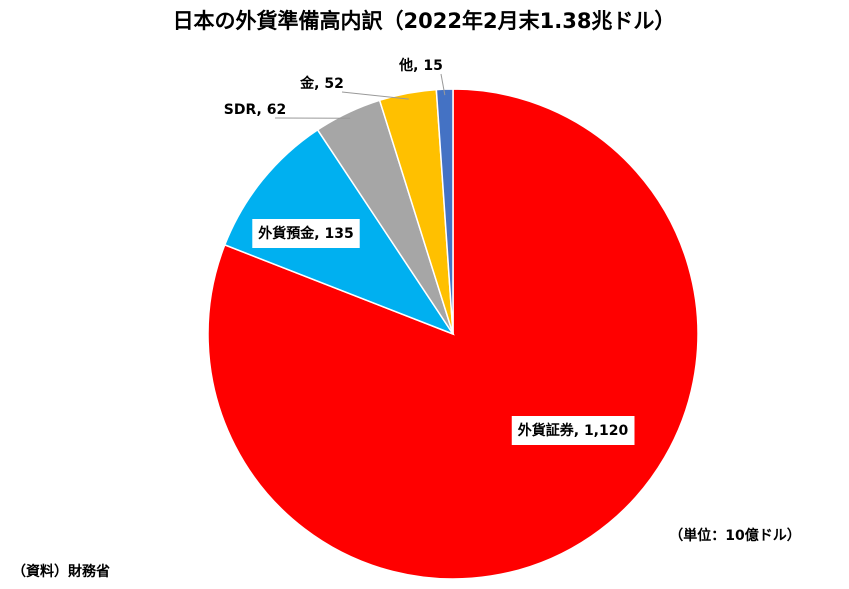 The width and height of the screenshot is (849, 589). I want to click on pie-slice, so click(444, 211).